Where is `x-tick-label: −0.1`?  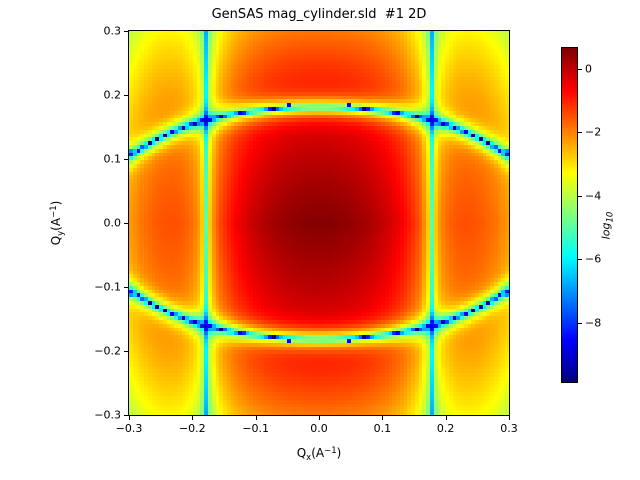 x-tick-label: −0.1 is located at coordinates (256, 428).